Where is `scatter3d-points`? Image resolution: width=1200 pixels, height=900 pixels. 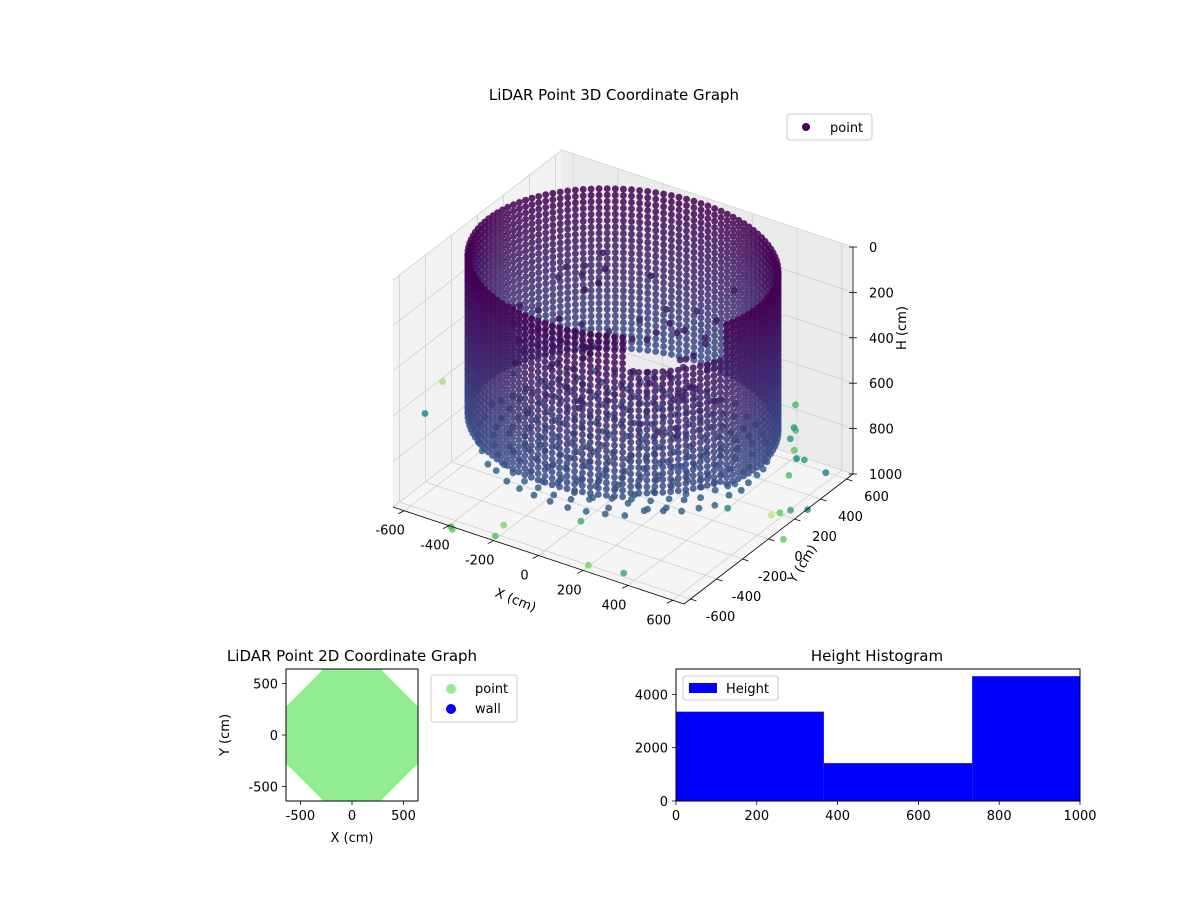 scatter3d-points is located at coordinates (625, 381).